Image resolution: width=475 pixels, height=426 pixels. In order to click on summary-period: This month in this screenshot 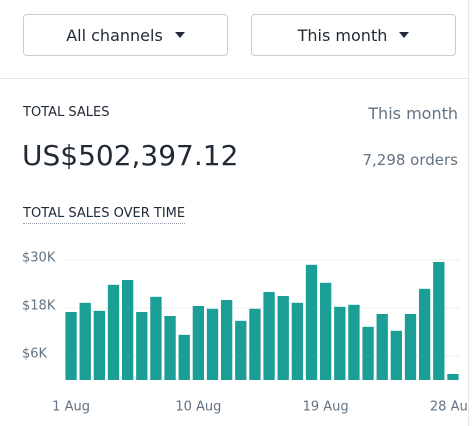, I will do `click(413, 113)`.